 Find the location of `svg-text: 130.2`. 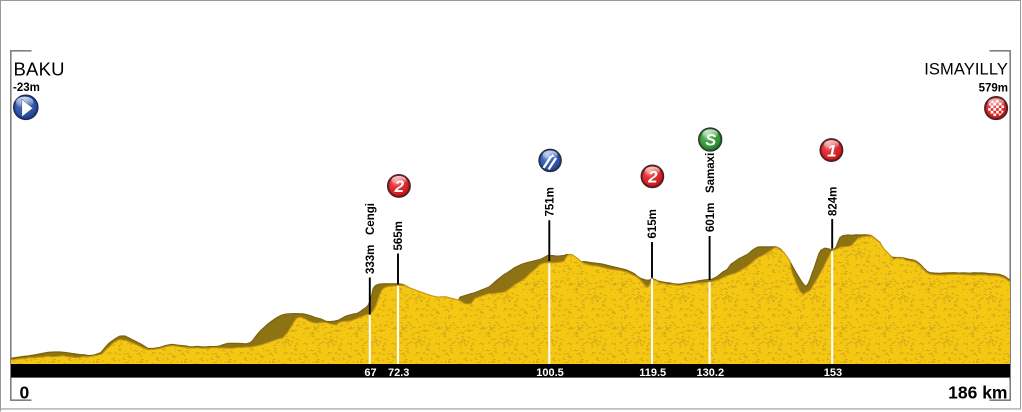

svg-text: 130.2 is located at coordinates (711, 373).